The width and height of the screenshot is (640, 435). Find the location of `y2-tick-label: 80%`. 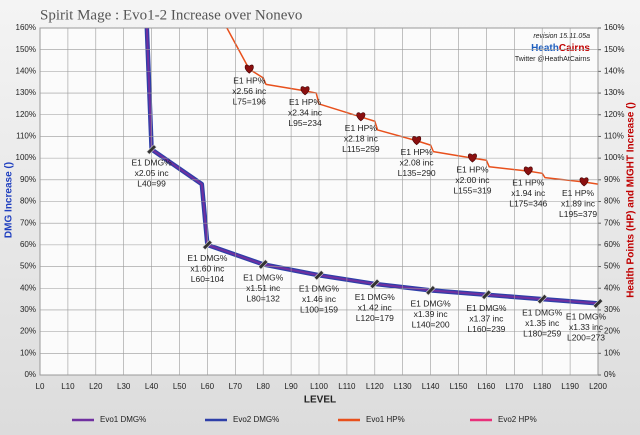

y2-tick-label: 80% is located at coordinates (612, 201).